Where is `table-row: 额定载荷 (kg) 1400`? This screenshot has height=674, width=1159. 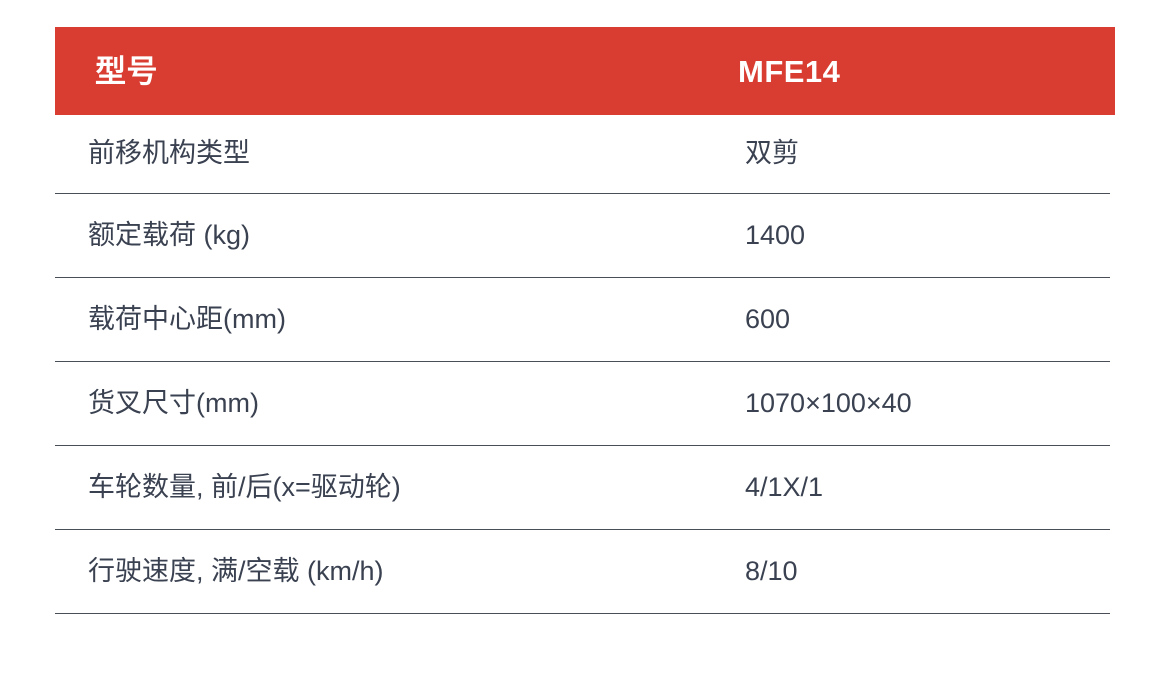
table-row: 额定载荷 (kg) 1400 is located at coordinates (582, 236).